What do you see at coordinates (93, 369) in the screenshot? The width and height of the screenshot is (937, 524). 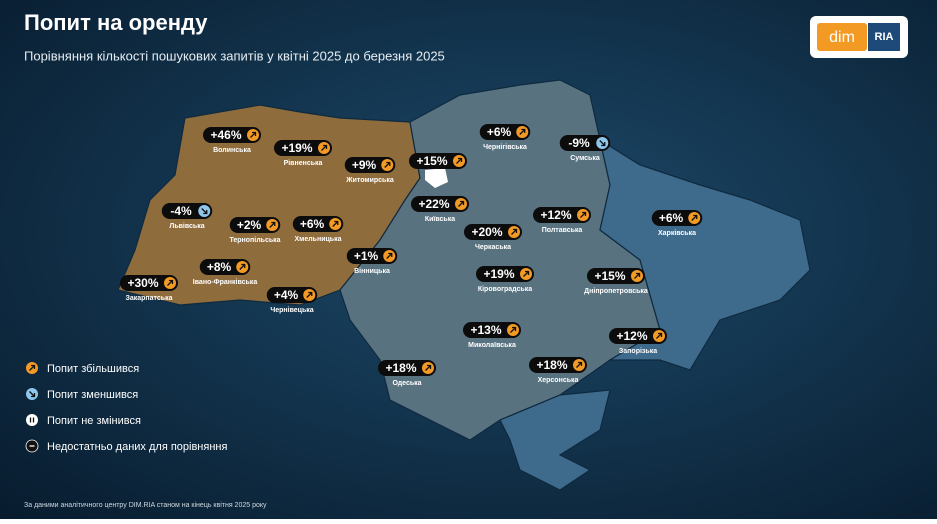 I see `legend-label: Попит збільшився` at bounding box center [93, 369].